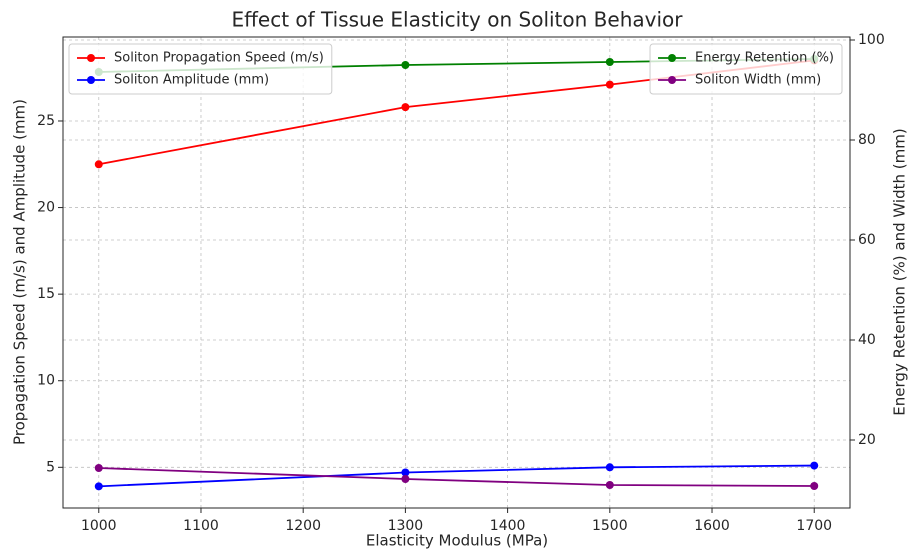  I want to click on legend-label: Soliton Propagation Speed (m/s), so click(219, 58).